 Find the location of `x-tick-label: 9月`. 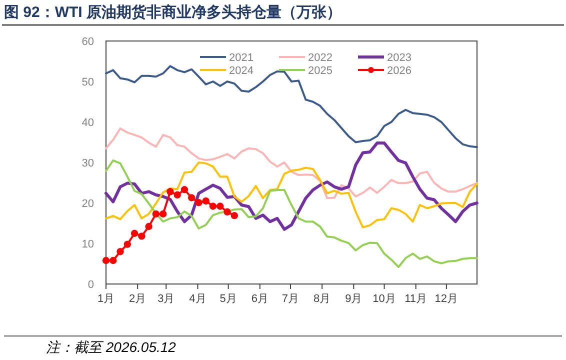

x-tick-label: 9月 is located at coordinates (353, 299).